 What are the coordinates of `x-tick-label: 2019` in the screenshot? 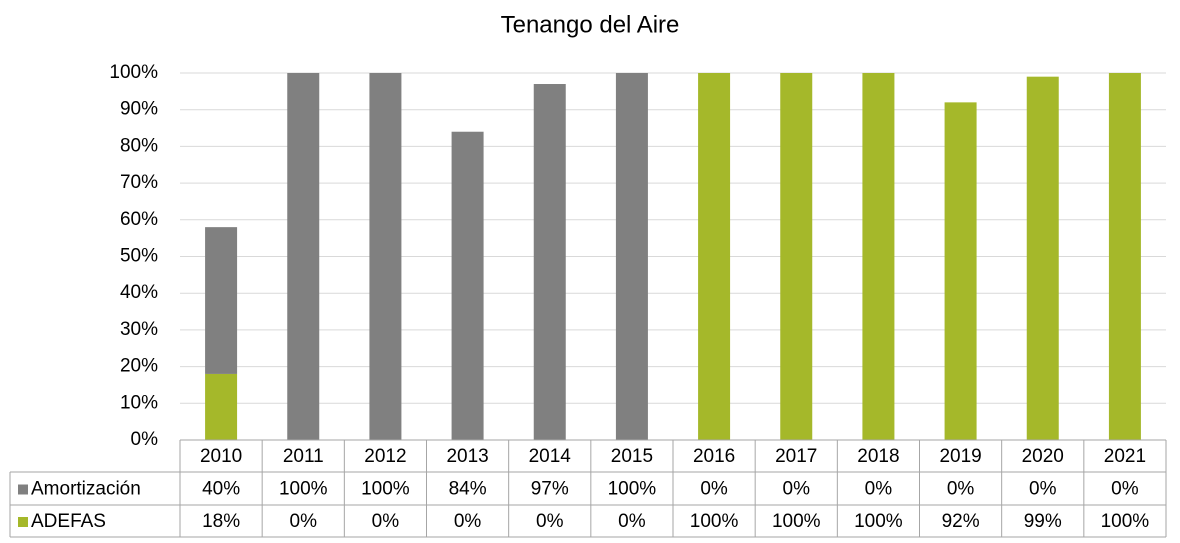 It's located at (960, 456).